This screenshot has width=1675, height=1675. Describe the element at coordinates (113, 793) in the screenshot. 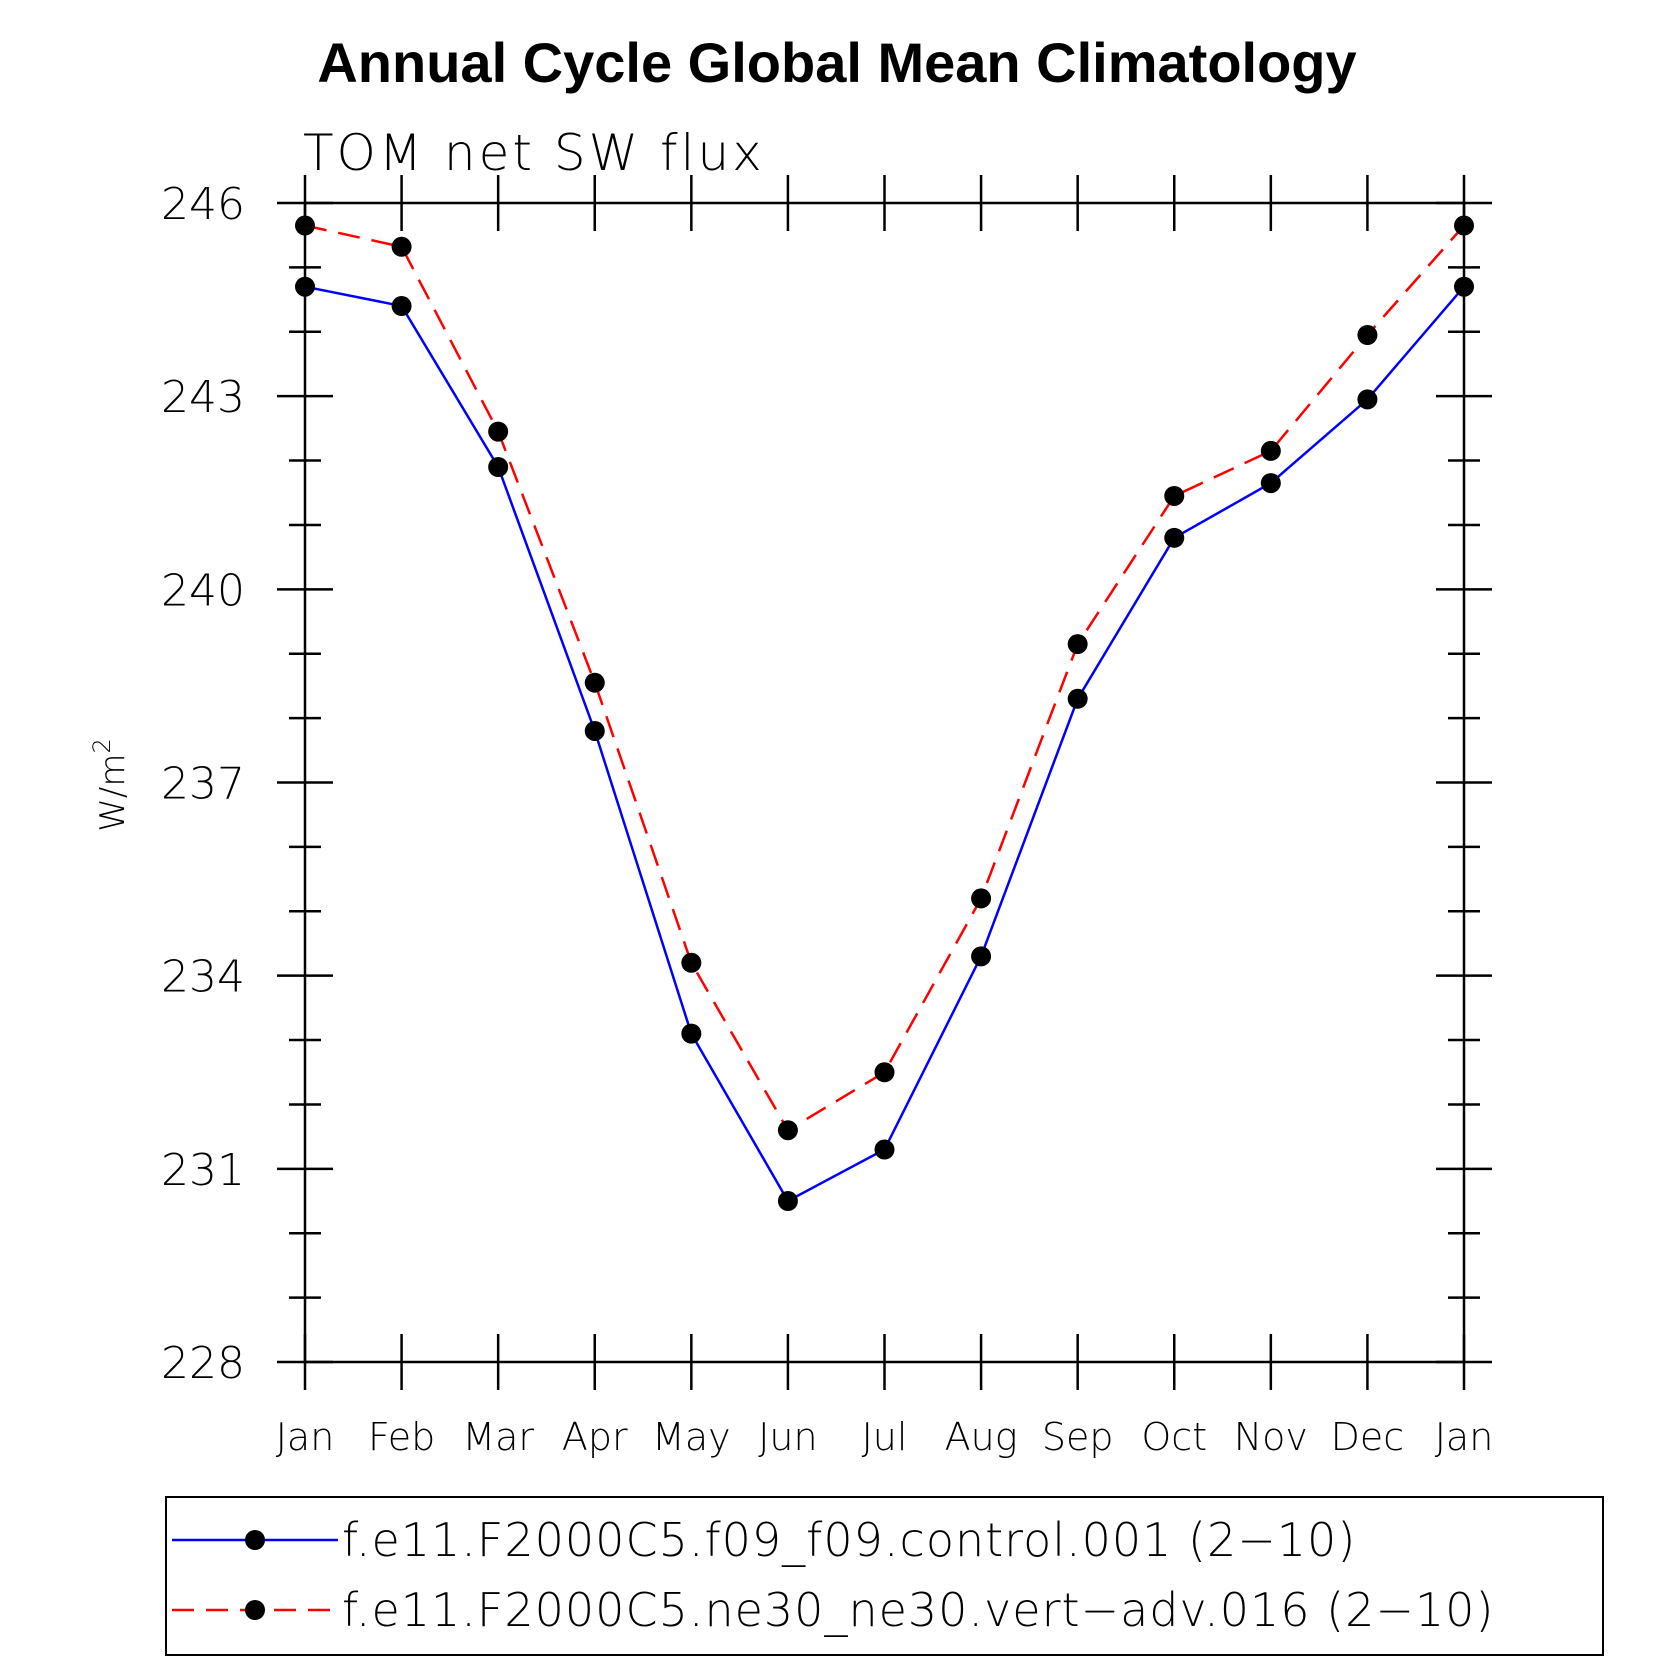

I see `y-axis-label-main: W/m` at that location.